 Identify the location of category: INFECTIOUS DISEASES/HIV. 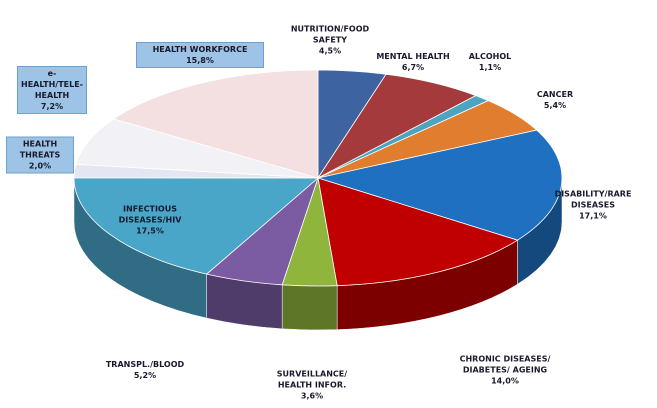
(150, 214).